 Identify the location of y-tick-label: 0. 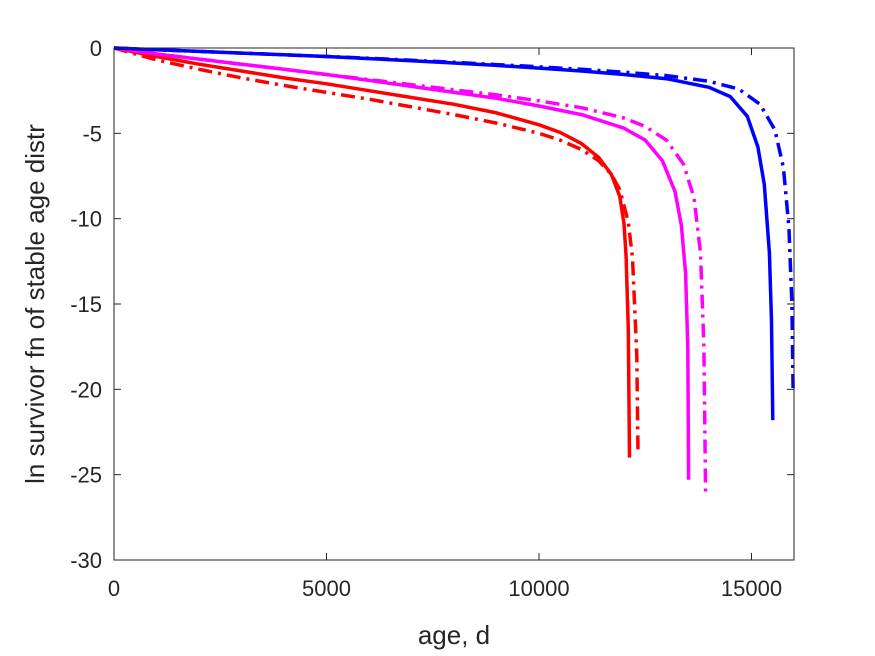
(96, 48).